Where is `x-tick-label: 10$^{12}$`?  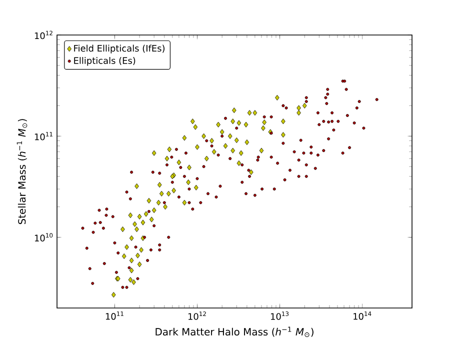 x-tick-label: 10$^{12}$ is located at coordinates (197, 316).